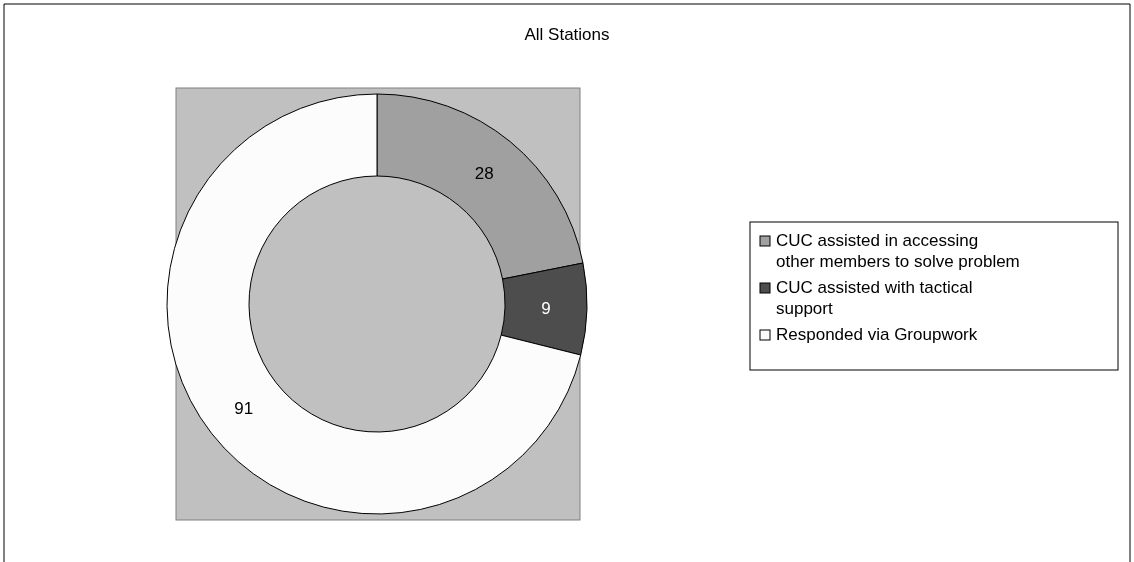  What do you see at coordinates (874, 298) in the screenshot?
I see `legend-label: CUC assisted with tactical support` at bounding box center [874, 298].